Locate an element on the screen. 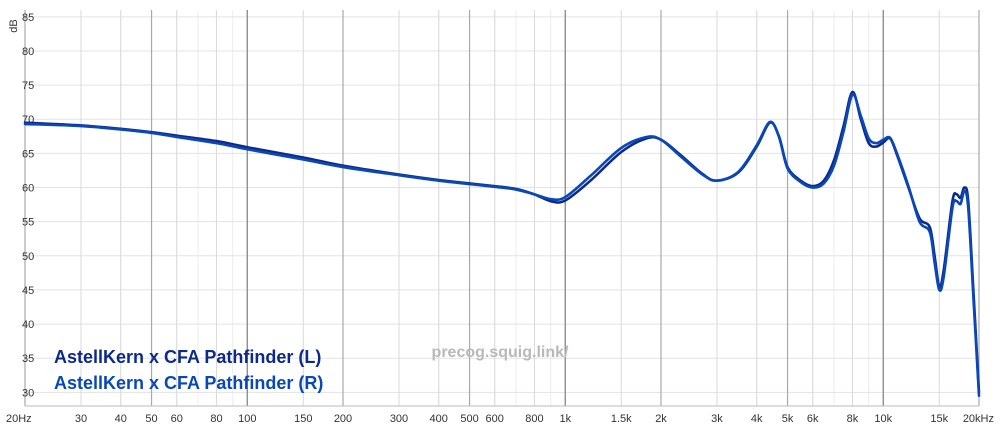 The image size is (1000, 433). y-tick-label: 75 is located at coordinates (28, 86).